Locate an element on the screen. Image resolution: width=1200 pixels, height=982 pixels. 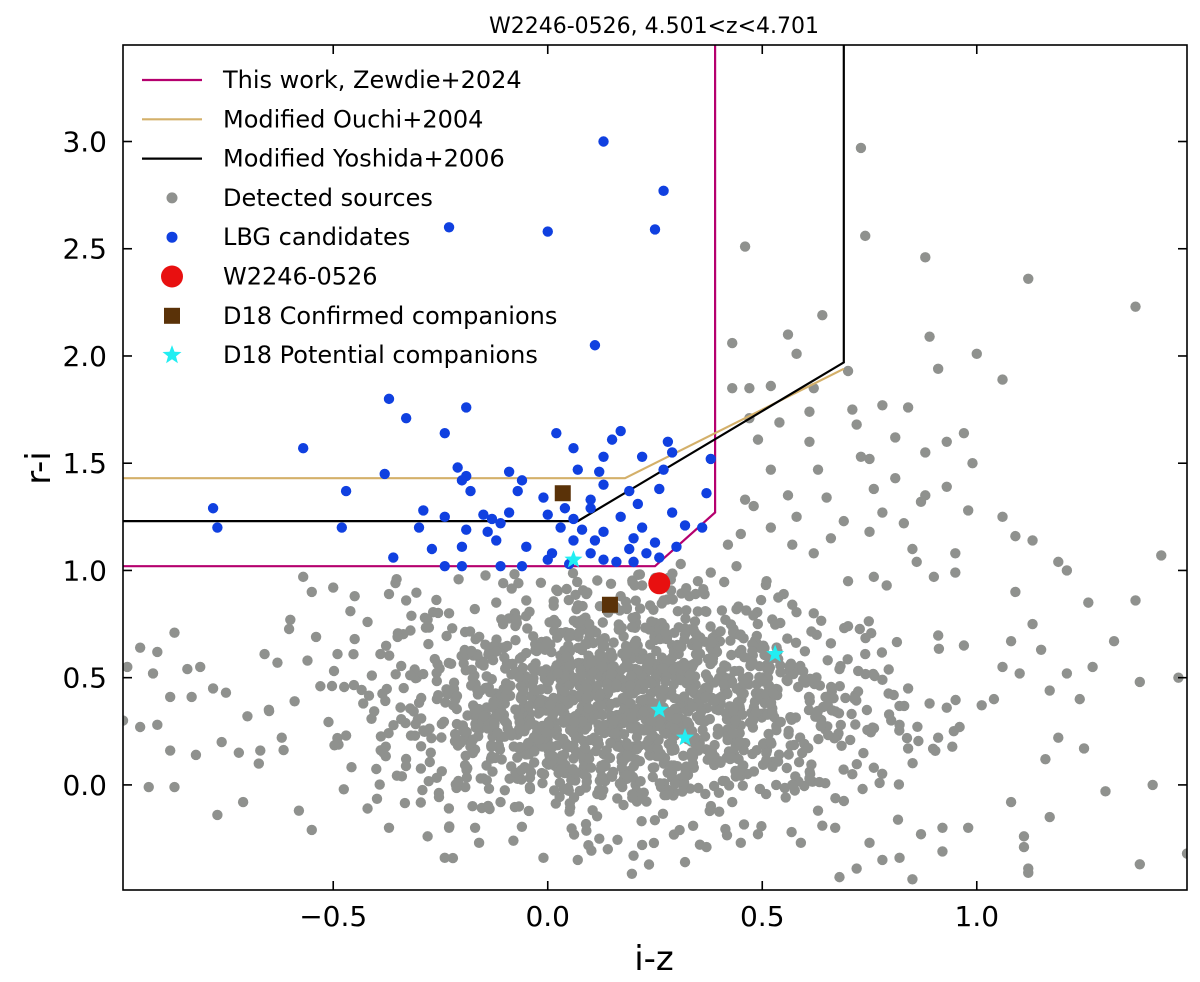
legend-dot-swatch is located at coordinates (172, 198).